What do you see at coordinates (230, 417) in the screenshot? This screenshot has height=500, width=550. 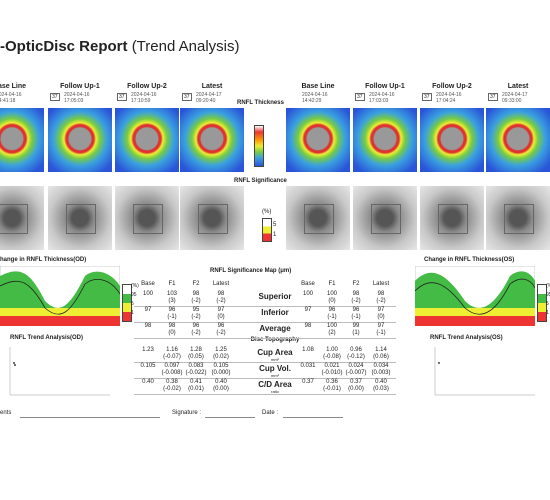 I see `rule` at bounding box center [230, 417].